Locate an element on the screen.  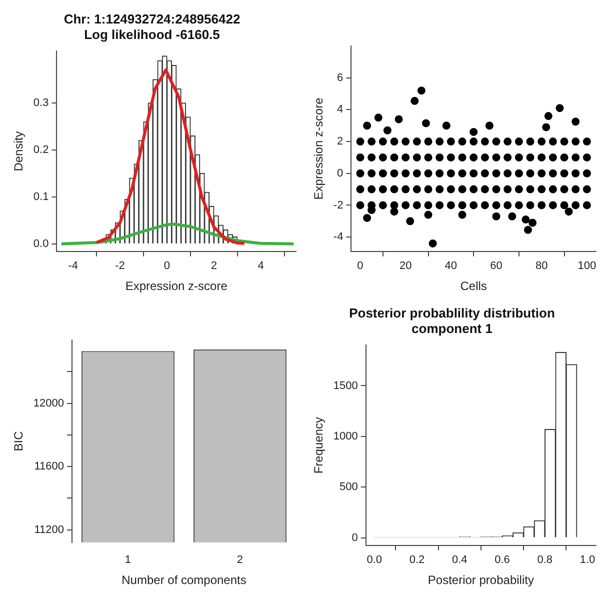
y-tick-label: 1000 is located at coordinates (345, 436).